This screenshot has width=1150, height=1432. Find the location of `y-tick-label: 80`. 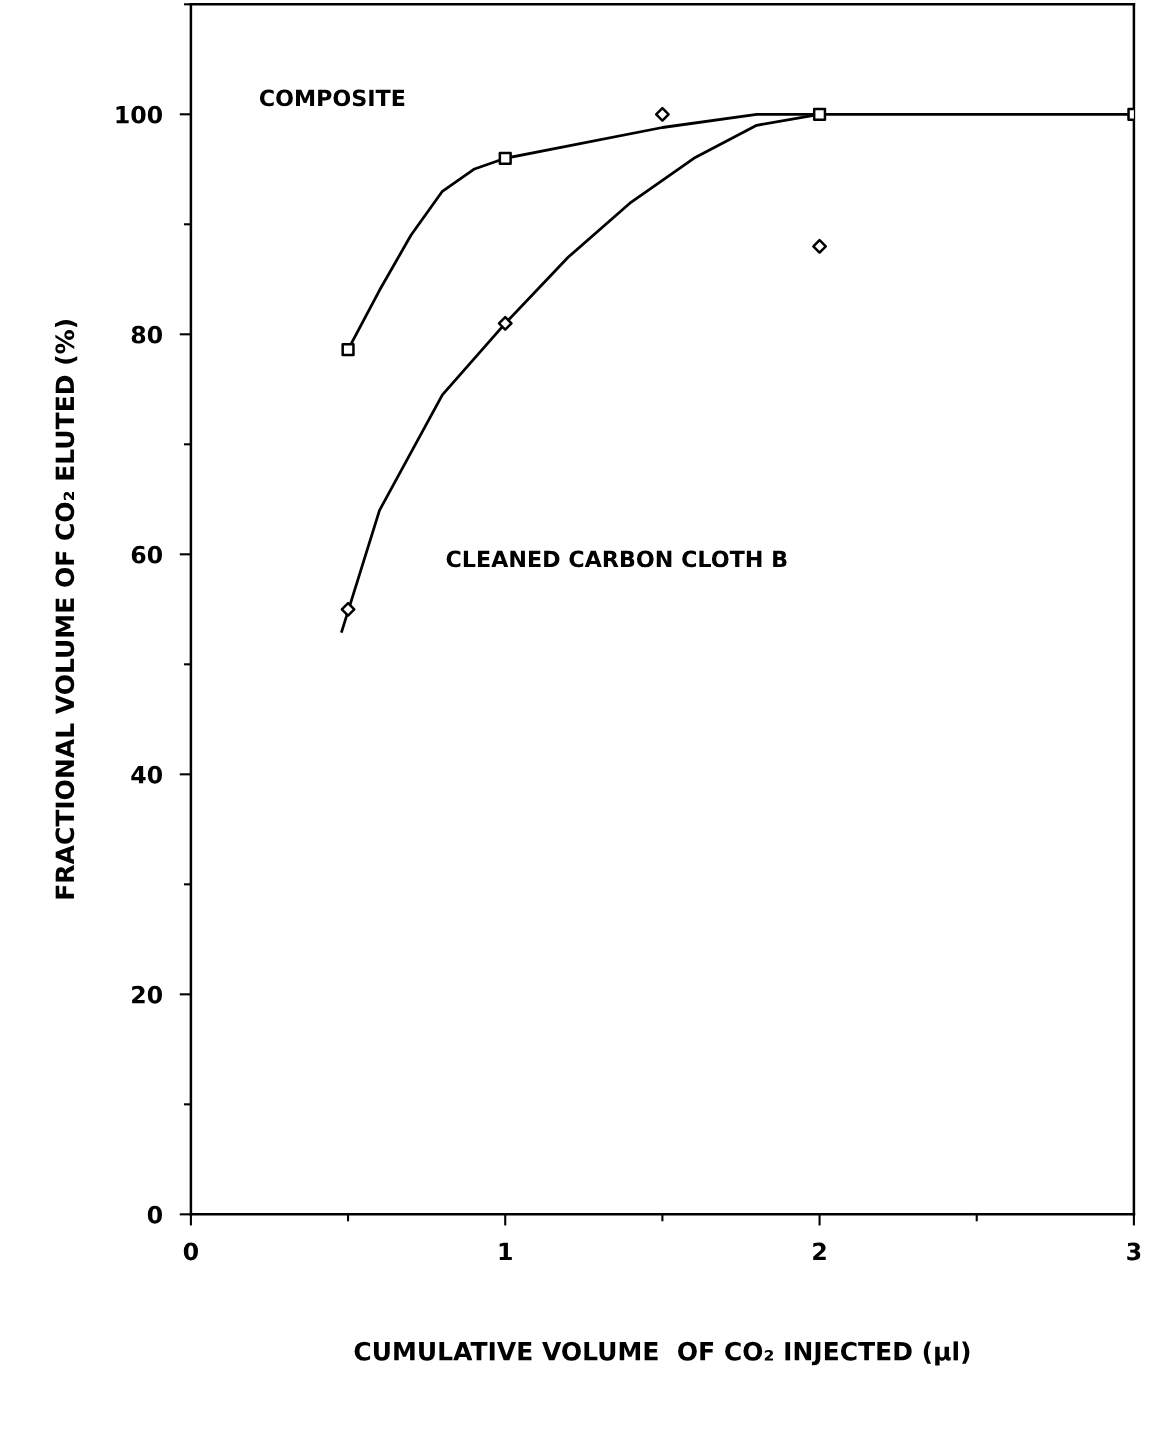

y-tick-label: 80 is located at coordinates (146, 334).